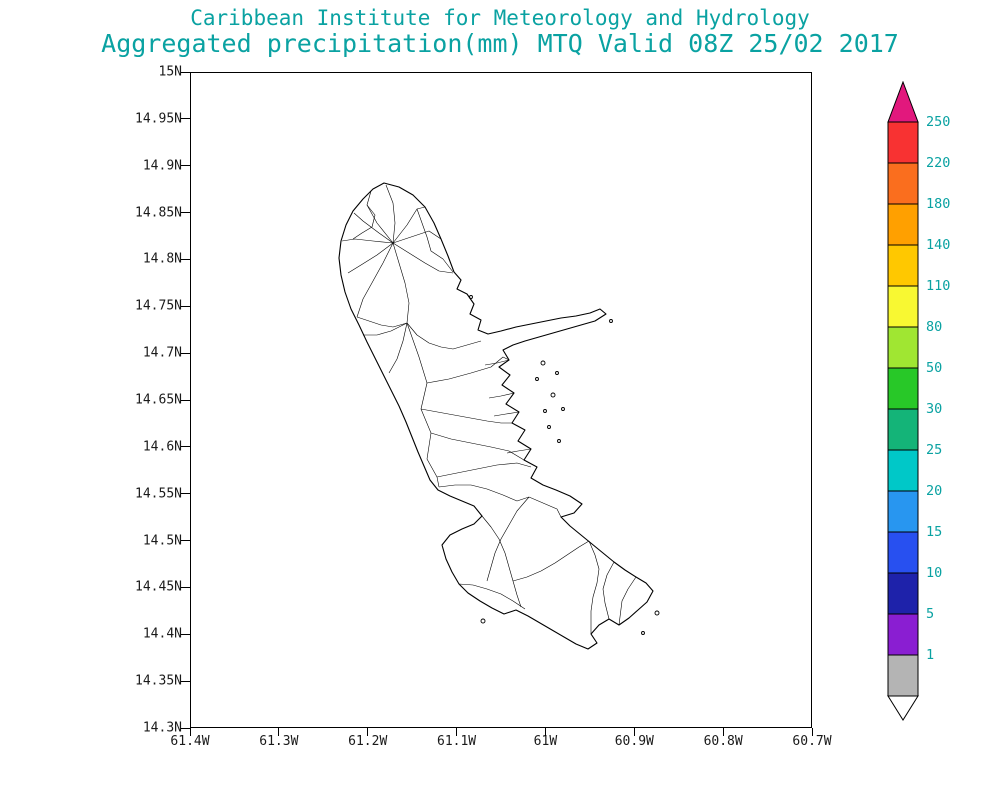 The image size is (1000, 800). What do you see at coordinates (934, 409) in the screenshot?
I see `colorbar-label: 30` at bounding box center [934, 409].